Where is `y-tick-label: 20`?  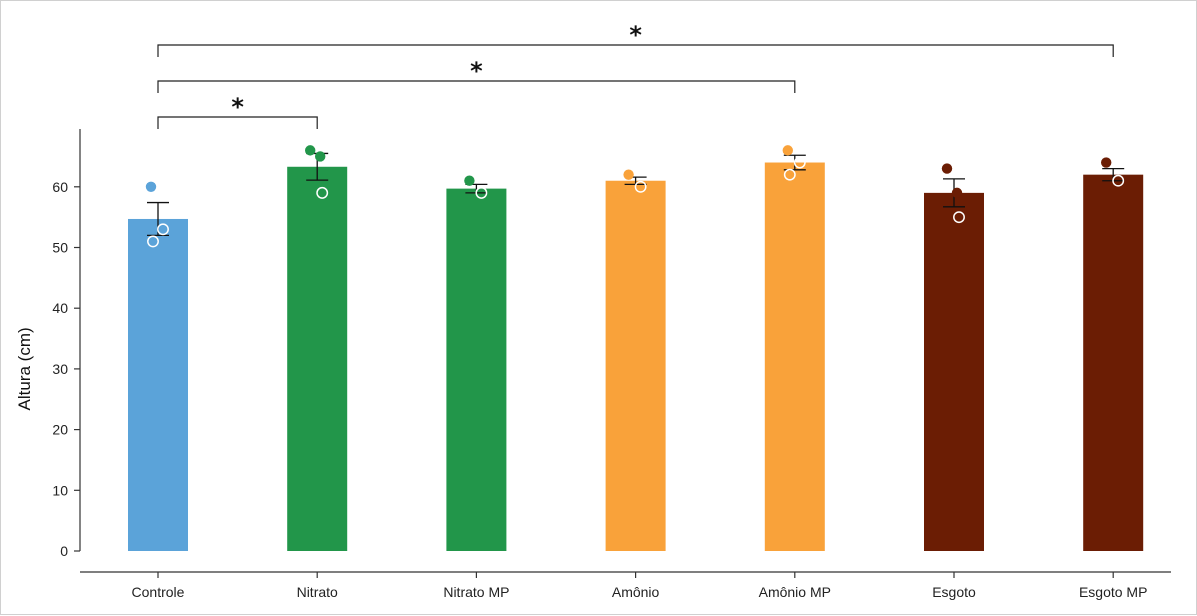 y-tick-label: 20 is located at coordinates (60, 430).